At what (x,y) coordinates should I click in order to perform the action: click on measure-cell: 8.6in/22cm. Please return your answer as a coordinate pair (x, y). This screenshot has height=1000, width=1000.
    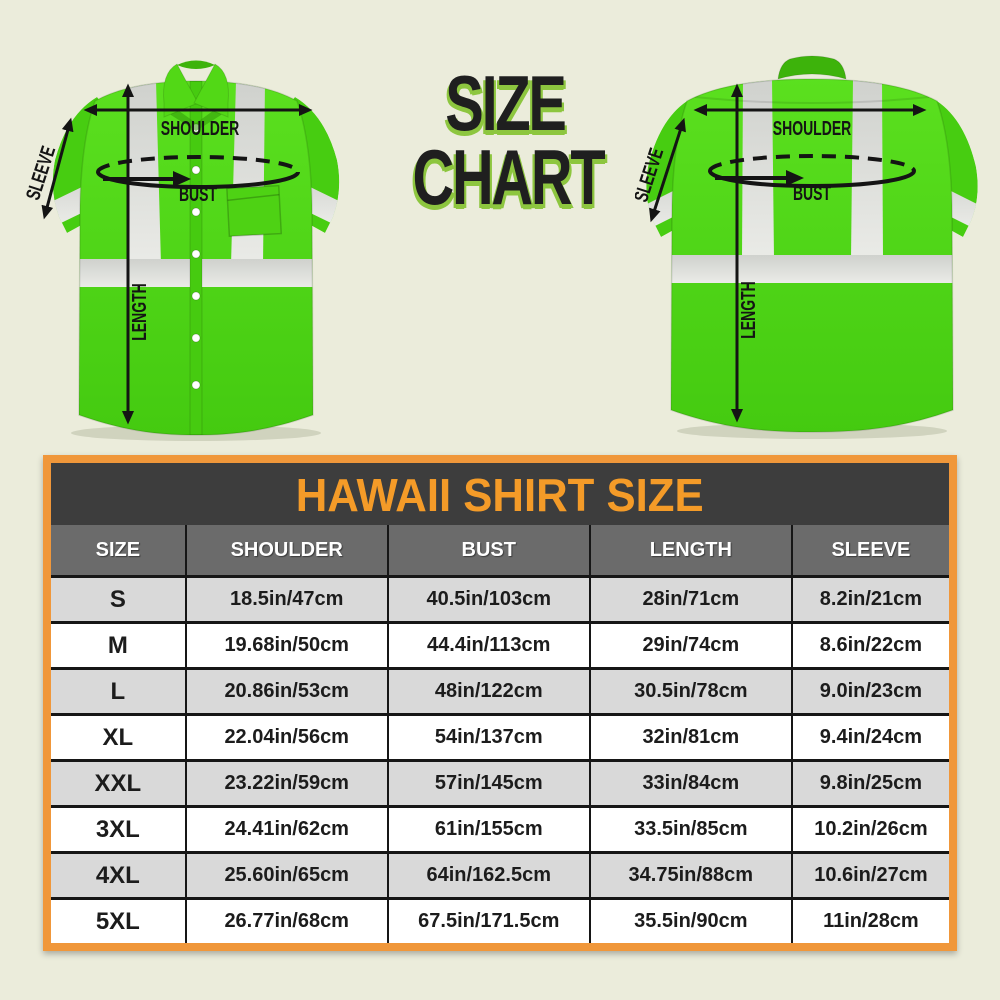
    Looking at the image, I should click on (869, 645).